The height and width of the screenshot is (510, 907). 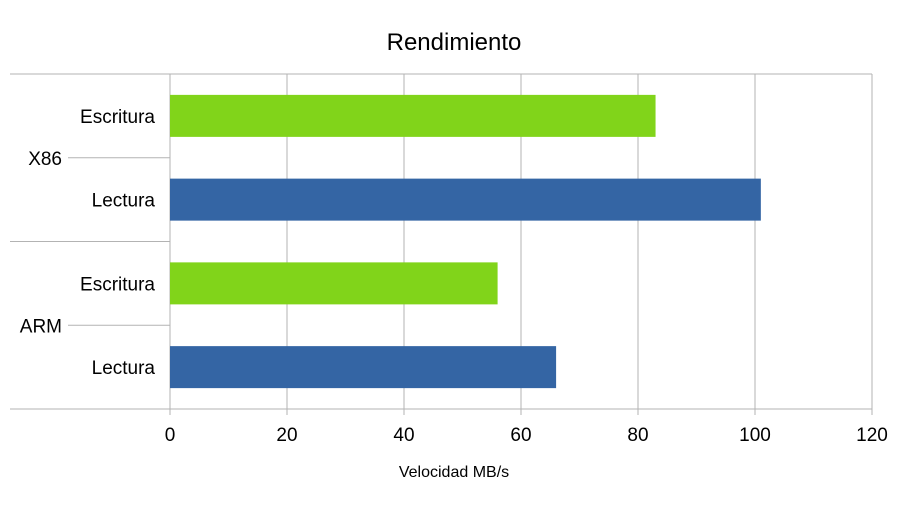 What do you see at coordinates (755, 435) in the screenshot?
I see `x-tick-label: 100` at bounding box center [755, 435].